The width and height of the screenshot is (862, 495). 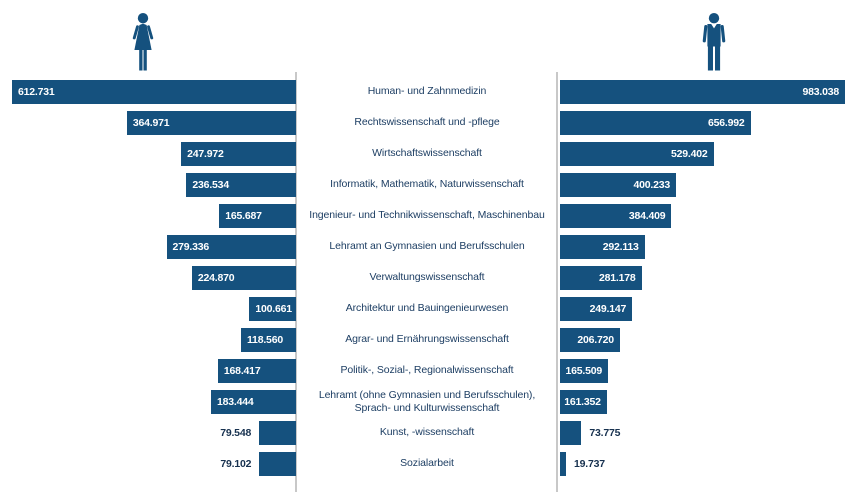 What do you see at coordinates (148, 184) in the screenshot?
I see `women-cell: 236.534` at bounding box center [148, 184].